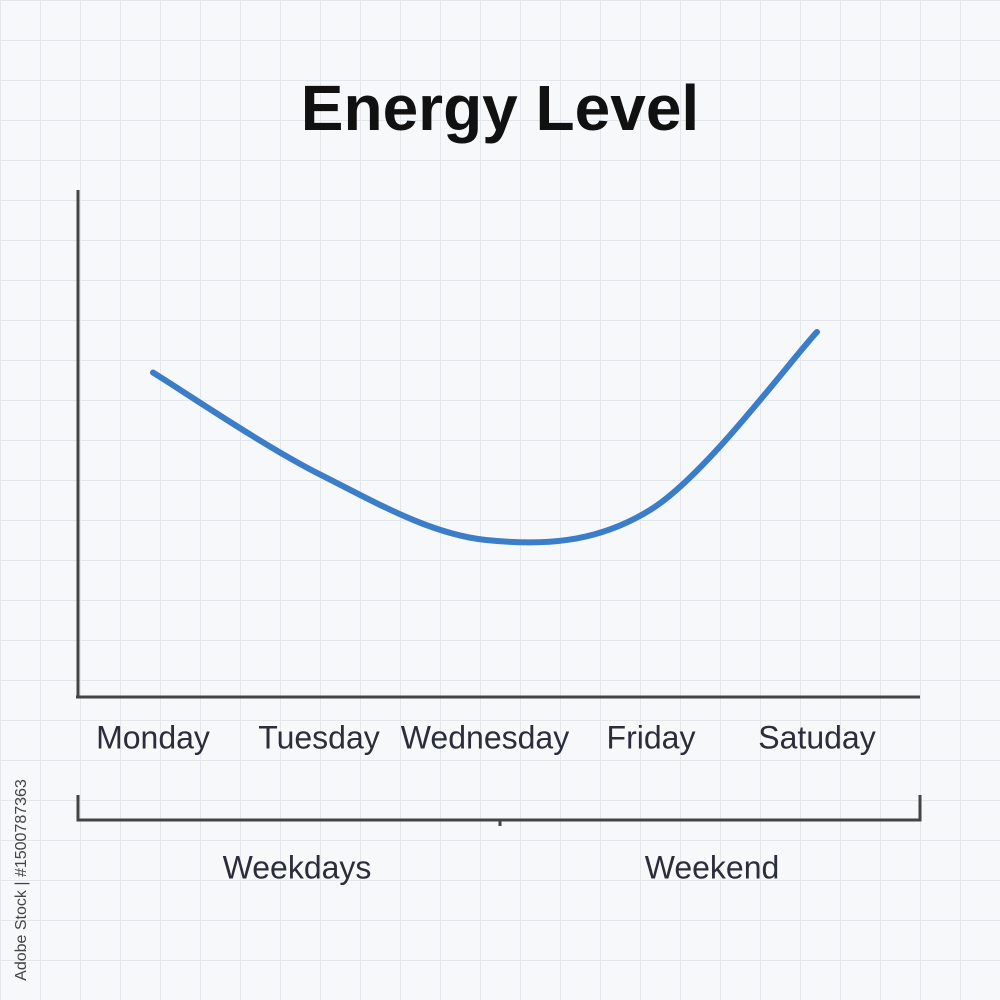 The height and width of the screenshot is (1000, 1000). What do you see at coordinates (297, 867) in the screenshot?
I see `annotation: Weekdays` at bounding box center [297, 867].